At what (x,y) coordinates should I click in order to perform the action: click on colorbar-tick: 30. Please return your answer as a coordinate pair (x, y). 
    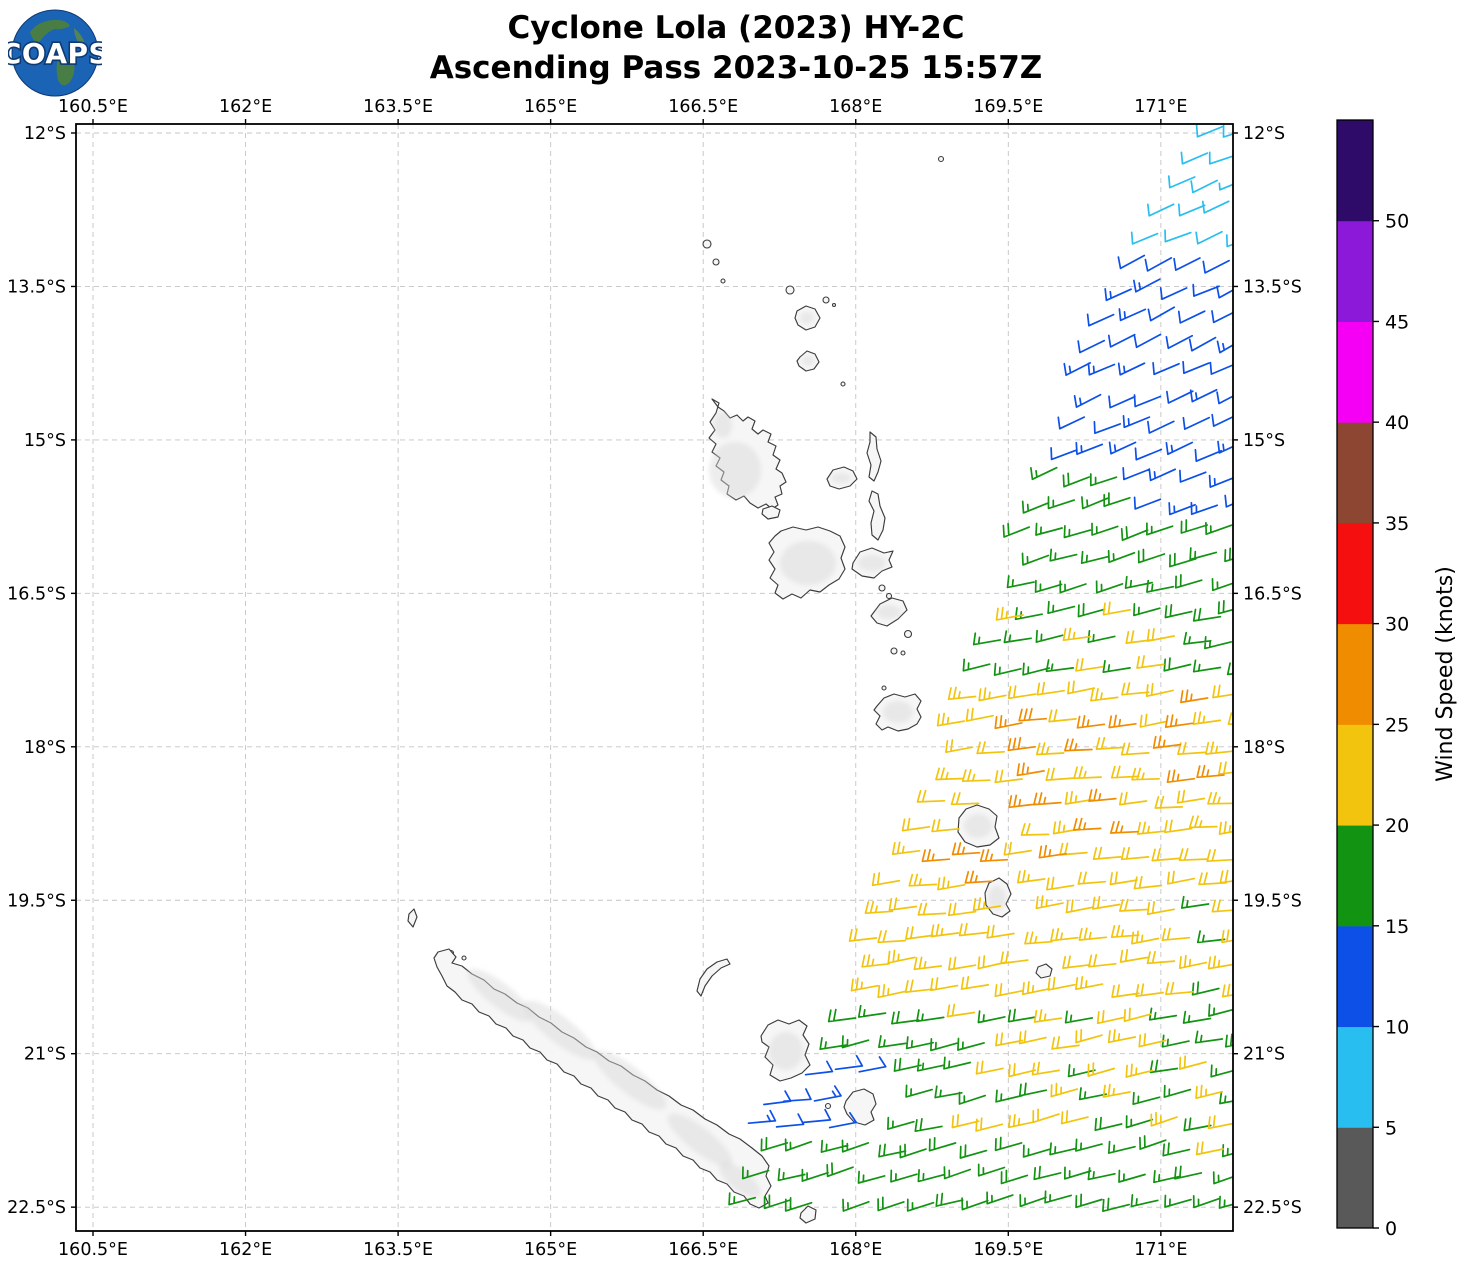
    Looking at the image, I should click on (1397, 625).